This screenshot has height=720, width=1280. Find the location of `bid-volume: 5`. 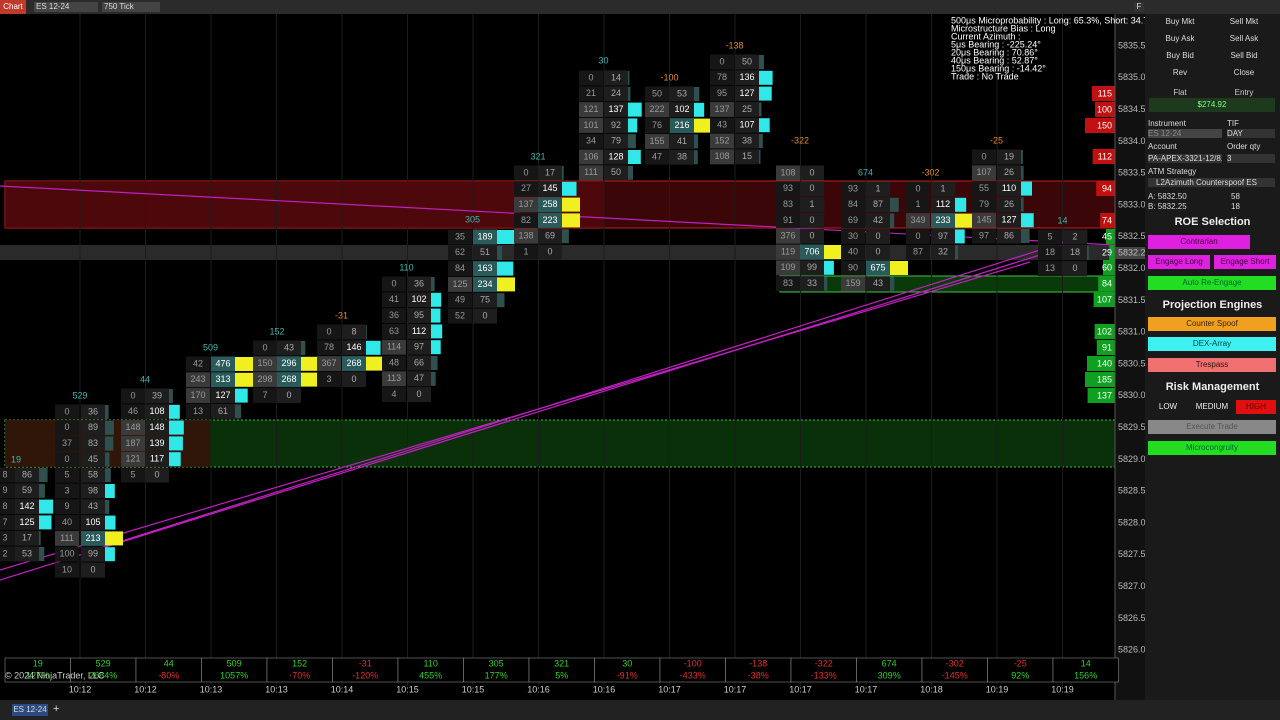

bid-volume: 5 is located at coordinates (1049, 236).